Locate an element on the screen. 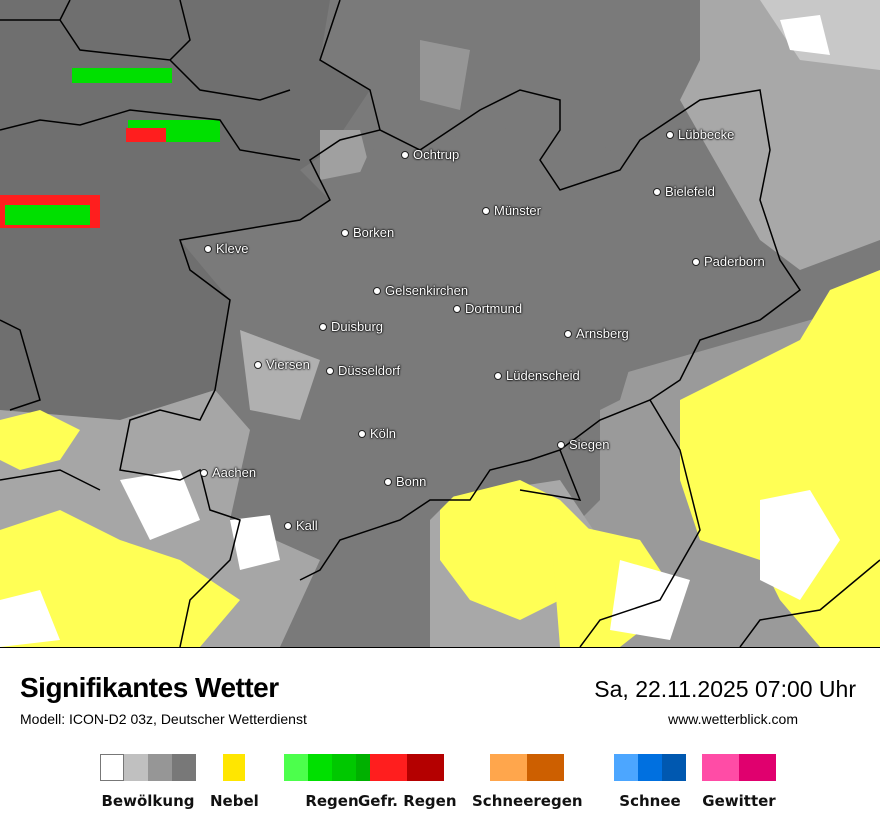  legend-item-gefr-regen: Gefr. Regen is located at coordinates (407, 782).